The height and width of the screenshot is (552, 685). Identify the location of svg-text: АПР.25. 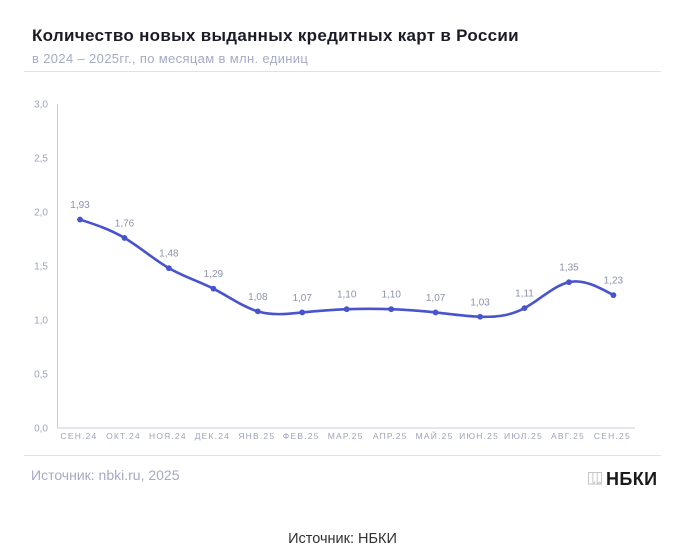
(390, 436).